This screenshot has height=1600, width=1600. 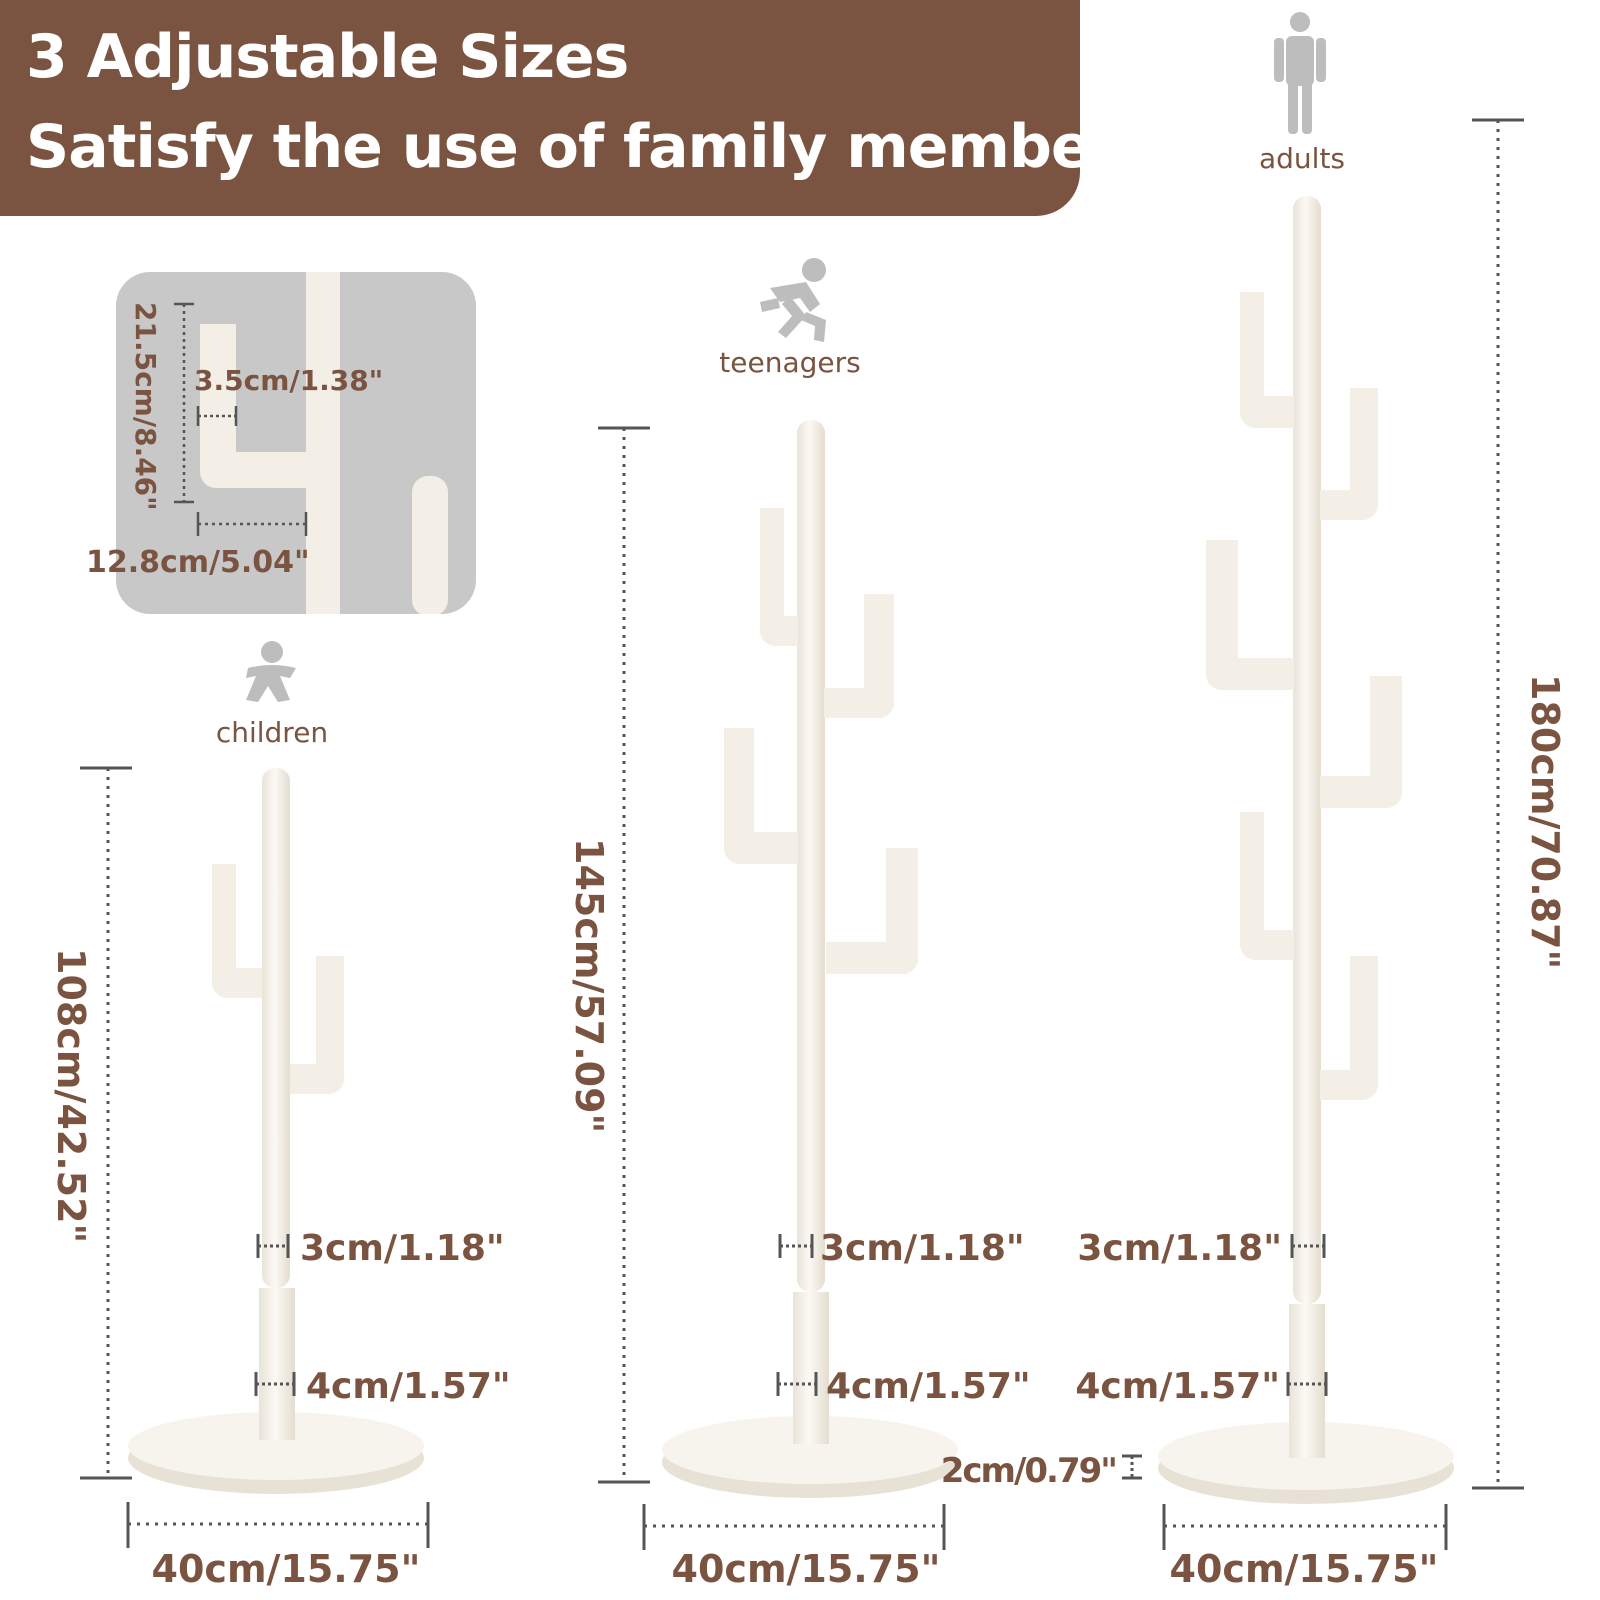 What do you see at coordinates (793, 300) in the screenshot?
I see `running-teen-icon` at bounding box center [793, 300].